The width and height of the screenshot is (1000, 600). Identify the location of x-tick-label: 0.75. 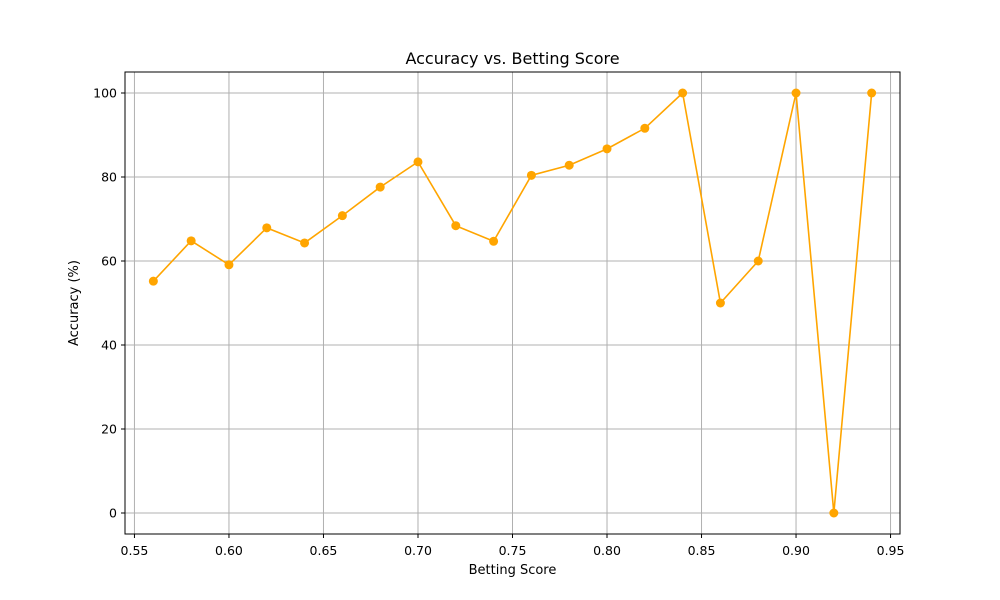
(513, 550).